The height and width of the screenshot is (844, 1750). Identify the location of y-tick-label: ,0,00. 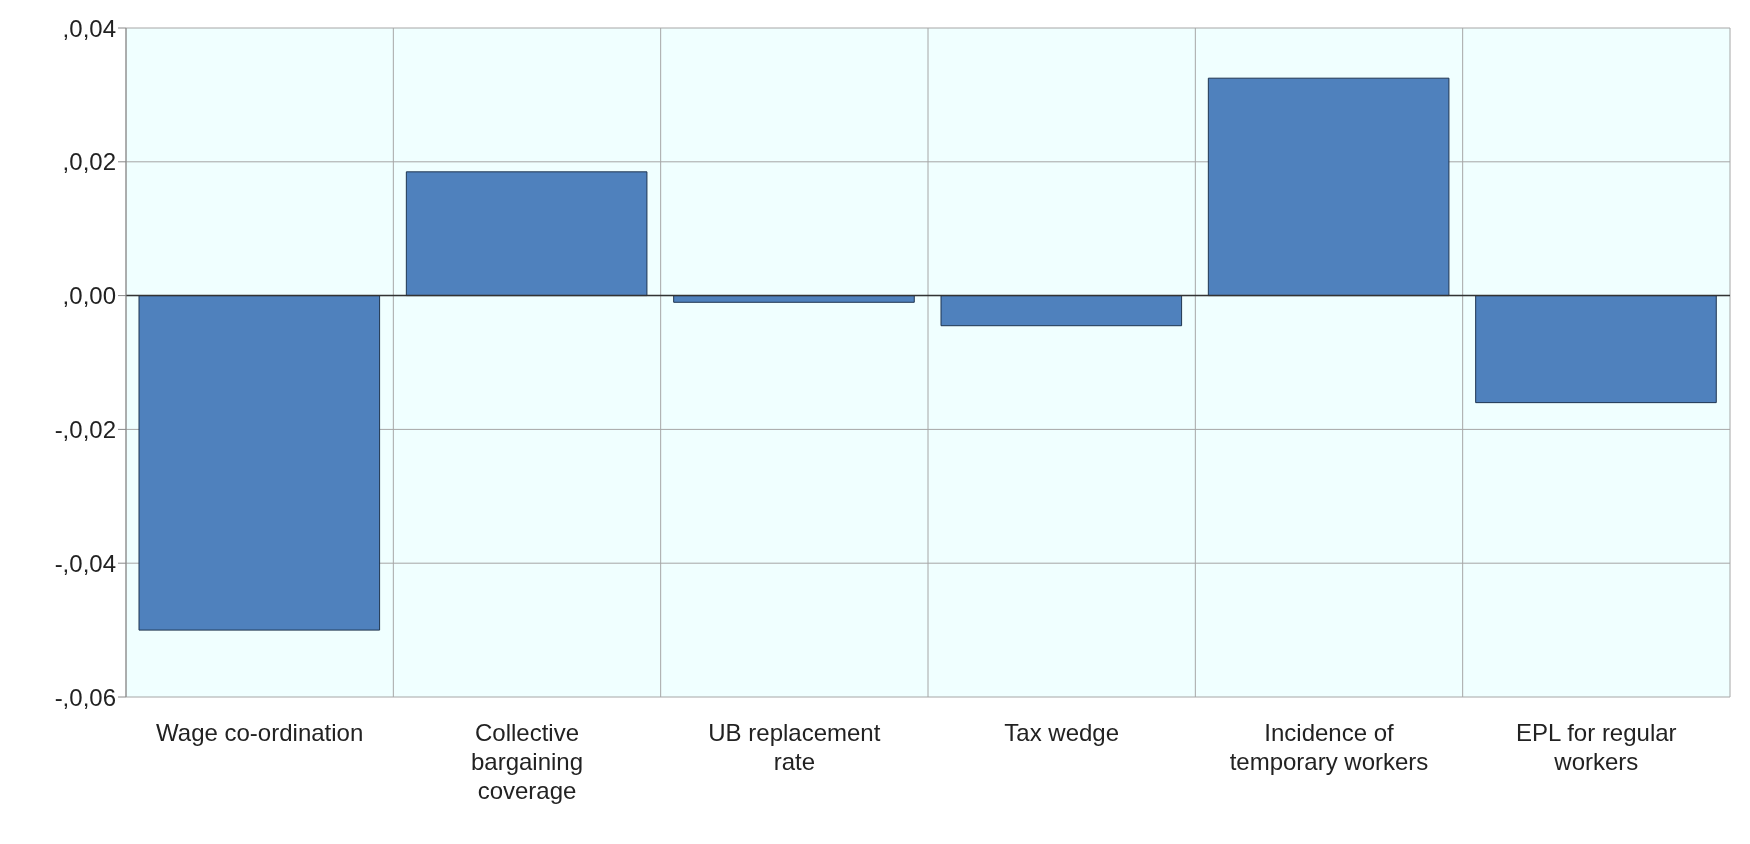
(89, 296).